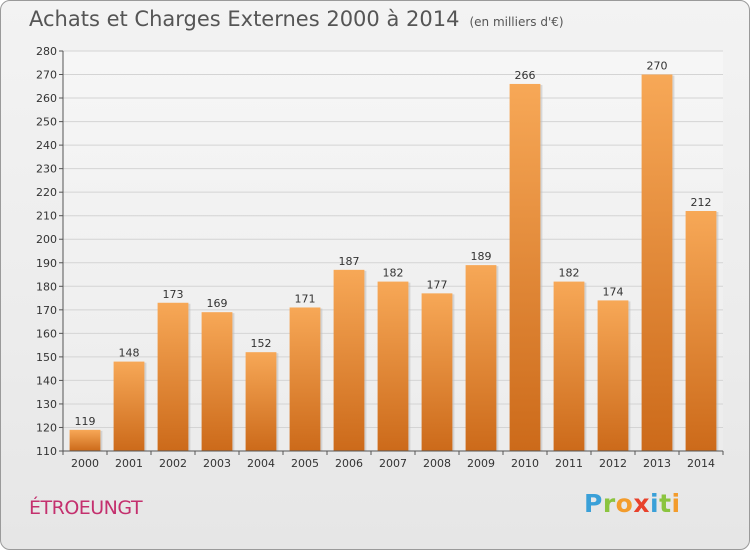  Describe the element at coordinates (393, 366) in the screenshot. I see `bar-2007` at that location.